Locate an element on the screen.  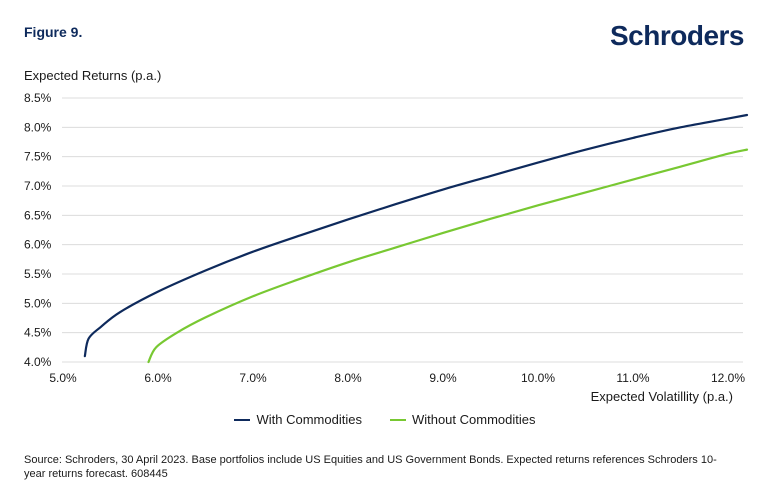
legend-label-without-commodities: Without Commodities is located at coordinates (473, 419).